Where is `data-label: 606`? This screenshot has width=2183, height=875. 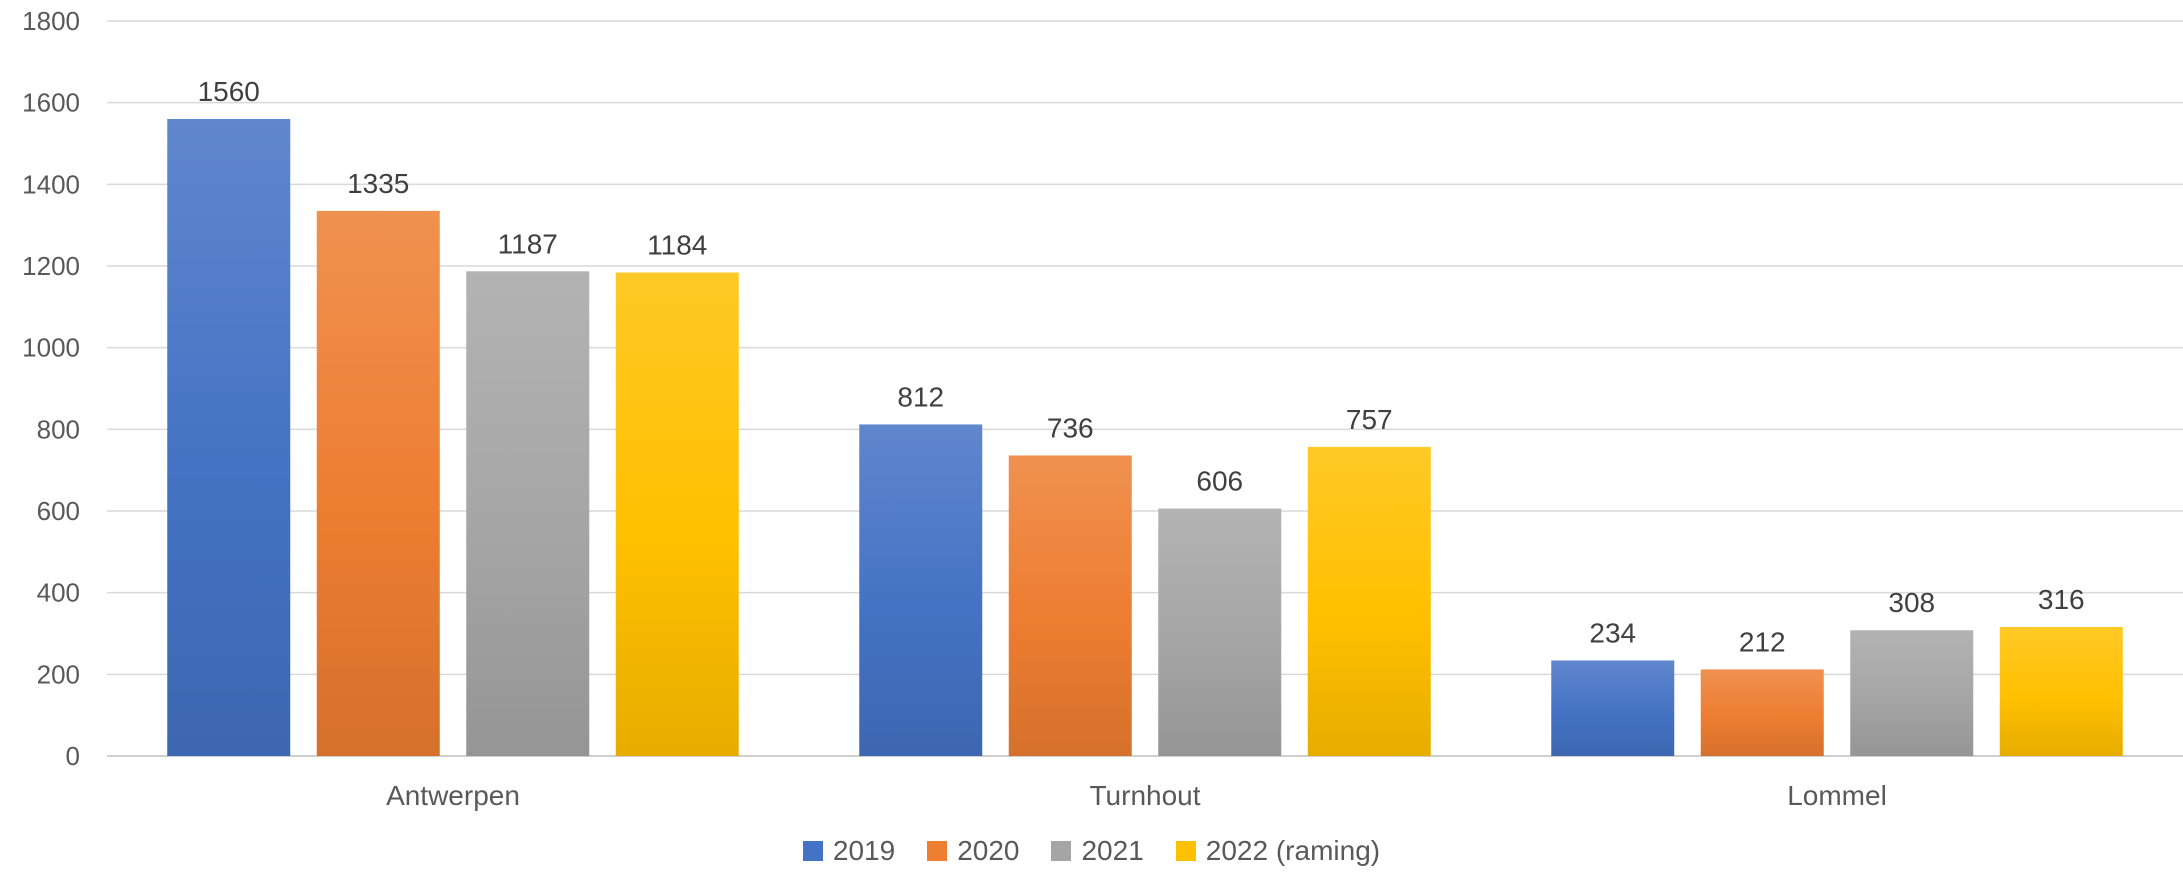
data-label: 606 is located at coordinates (1219, 481).